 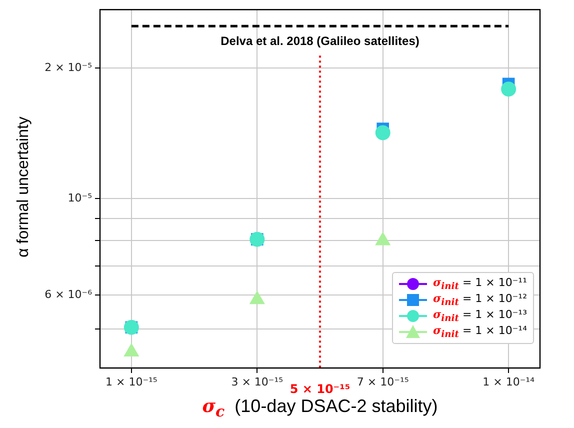 What do you see at coordinates (68, 294) in the screenshot?
I see `y-tick-label: 6 × 10⁻⁶` at bounding box center [68, 294].